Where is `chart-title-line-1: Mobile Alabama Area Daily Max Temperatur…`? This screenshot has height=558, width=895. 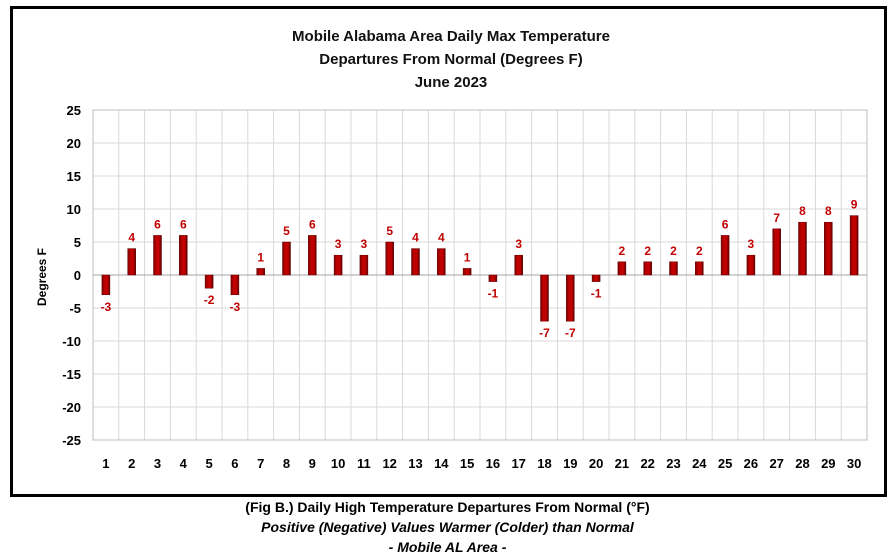 chart-title-line-1: Mobile Alabama Area Daily Max Temperatur… is located at coordinates (451, 36).